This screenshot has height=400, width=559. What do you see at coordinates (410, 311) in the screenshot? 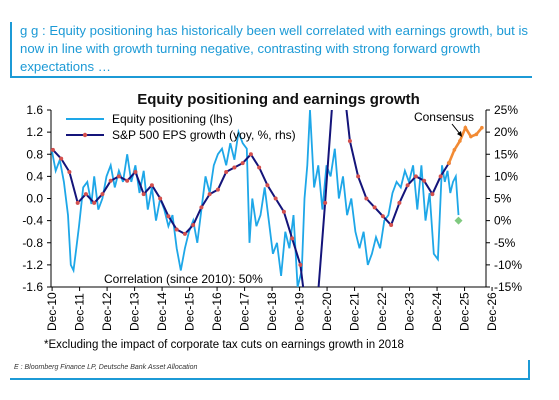
I see `x-tick-label: Dec-23` at bounding box center [410, 311].